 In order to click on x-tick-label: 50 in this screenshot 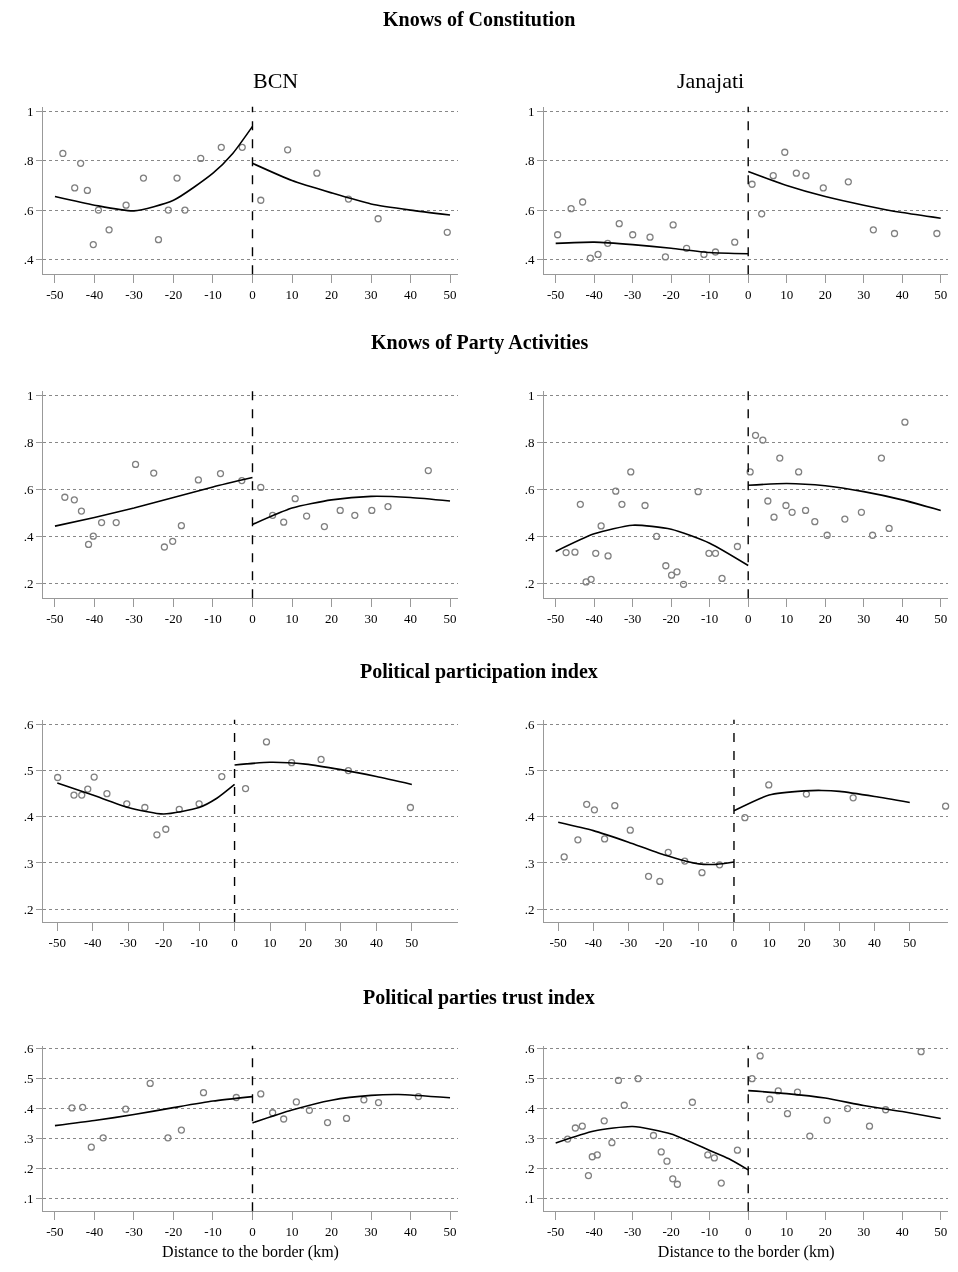, I will do `click(450, 1231)`.